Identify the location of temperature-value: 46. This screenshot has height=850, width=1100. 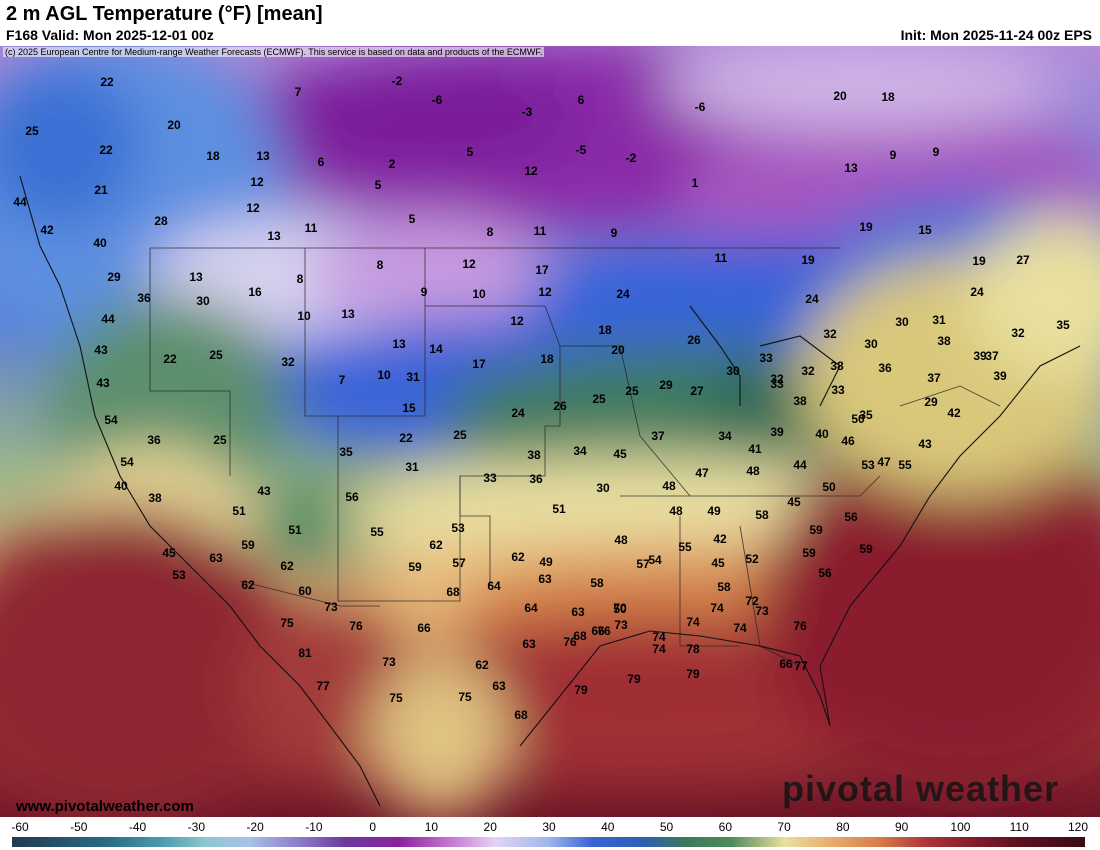
(848, 441).